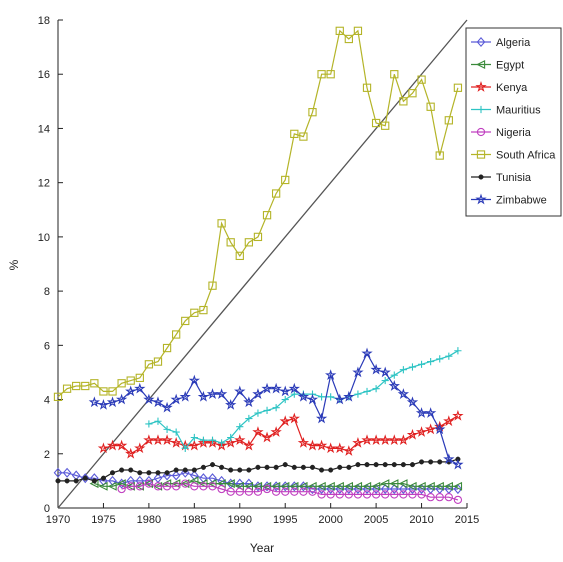 The width and height of the screenshot is (563, 562). Describe the element at coordinates (47, 509) in the screenshot. I see `y-tick-label: 0` at that location.